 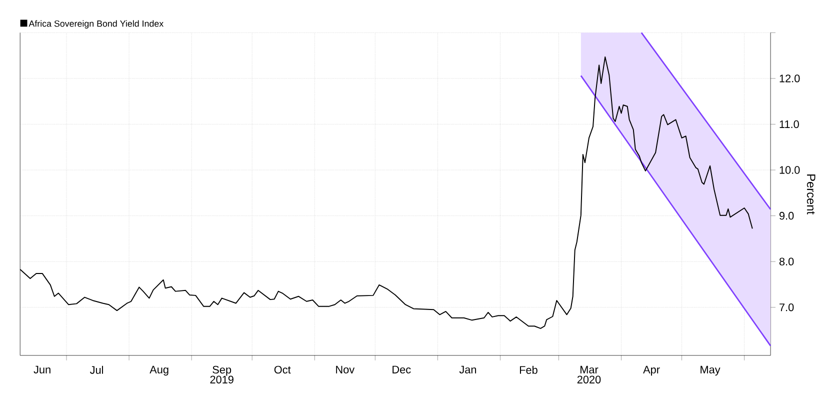 I want to click on y-tick-label: 11.0, so click(x=789, y=124).